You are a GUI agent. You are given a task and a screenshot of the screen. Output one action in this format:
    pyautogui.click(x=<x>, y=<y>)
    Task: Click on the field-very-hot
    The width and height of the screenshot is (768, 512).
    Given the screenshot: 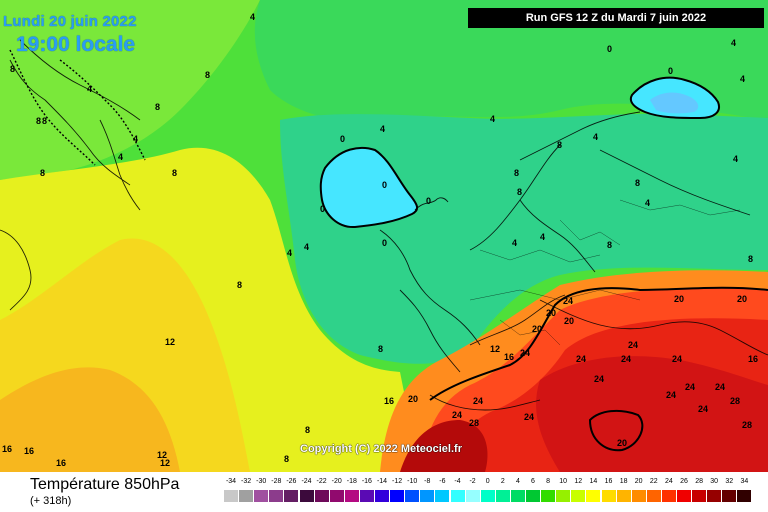 What is the action you would take?
    pyautogui.click(x=652, y=414)
    